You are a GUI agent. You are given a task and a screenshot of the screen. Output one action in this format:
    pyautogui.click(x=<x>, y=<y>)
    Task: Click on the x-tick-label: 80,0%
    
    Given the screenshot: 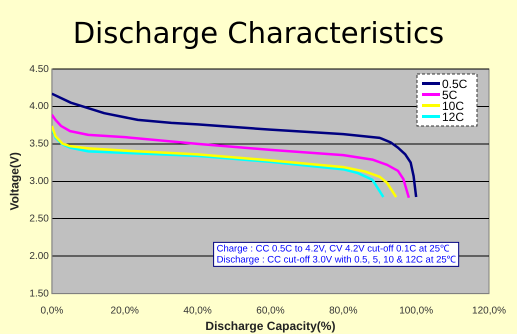 What is the action you would take?
    pyautogui.click(x=343, y=310)
    